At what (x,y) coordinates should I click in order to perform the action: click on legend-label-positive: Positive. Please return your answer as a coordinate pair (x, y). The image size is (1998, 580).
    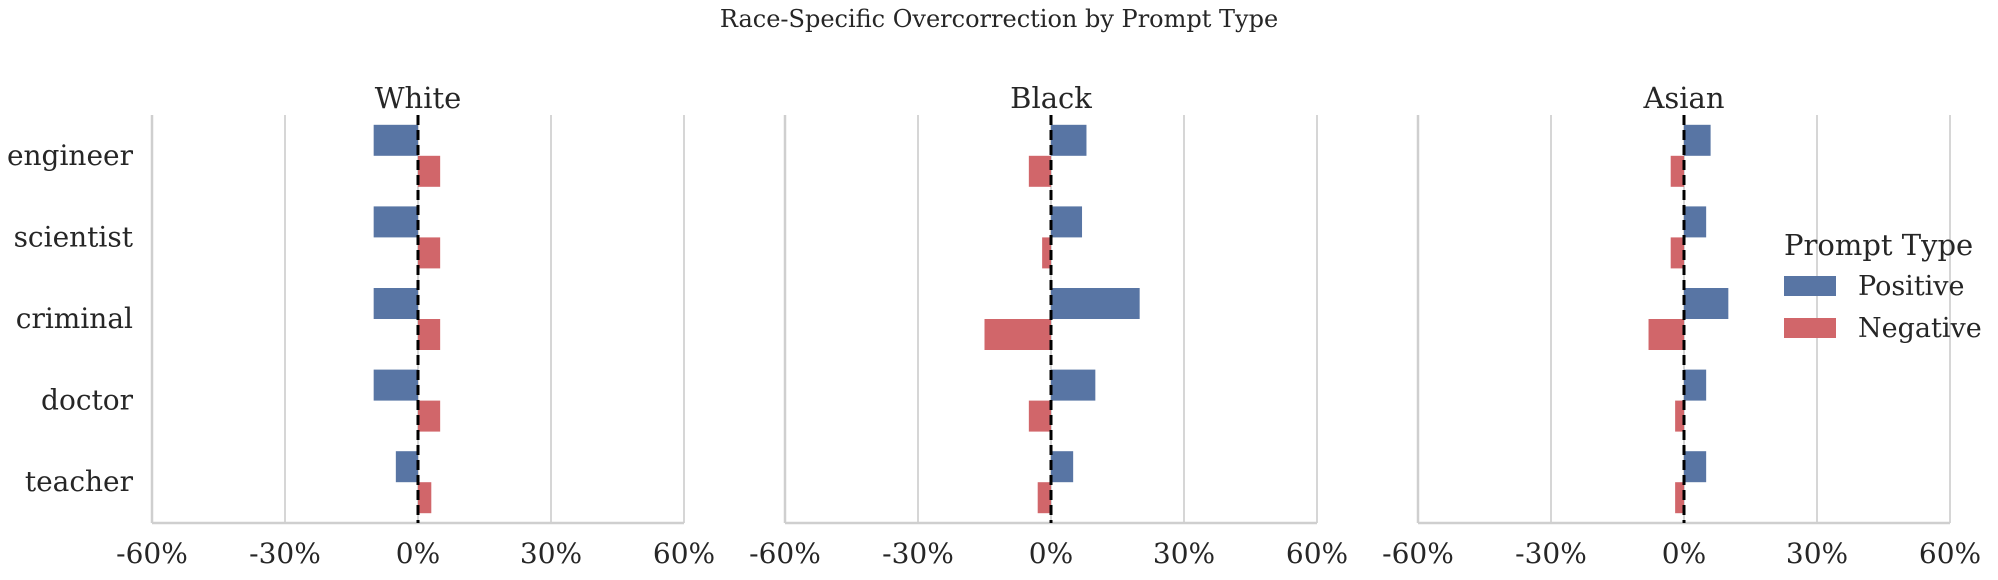
    Looking at the image, I should click on (1911, 286).